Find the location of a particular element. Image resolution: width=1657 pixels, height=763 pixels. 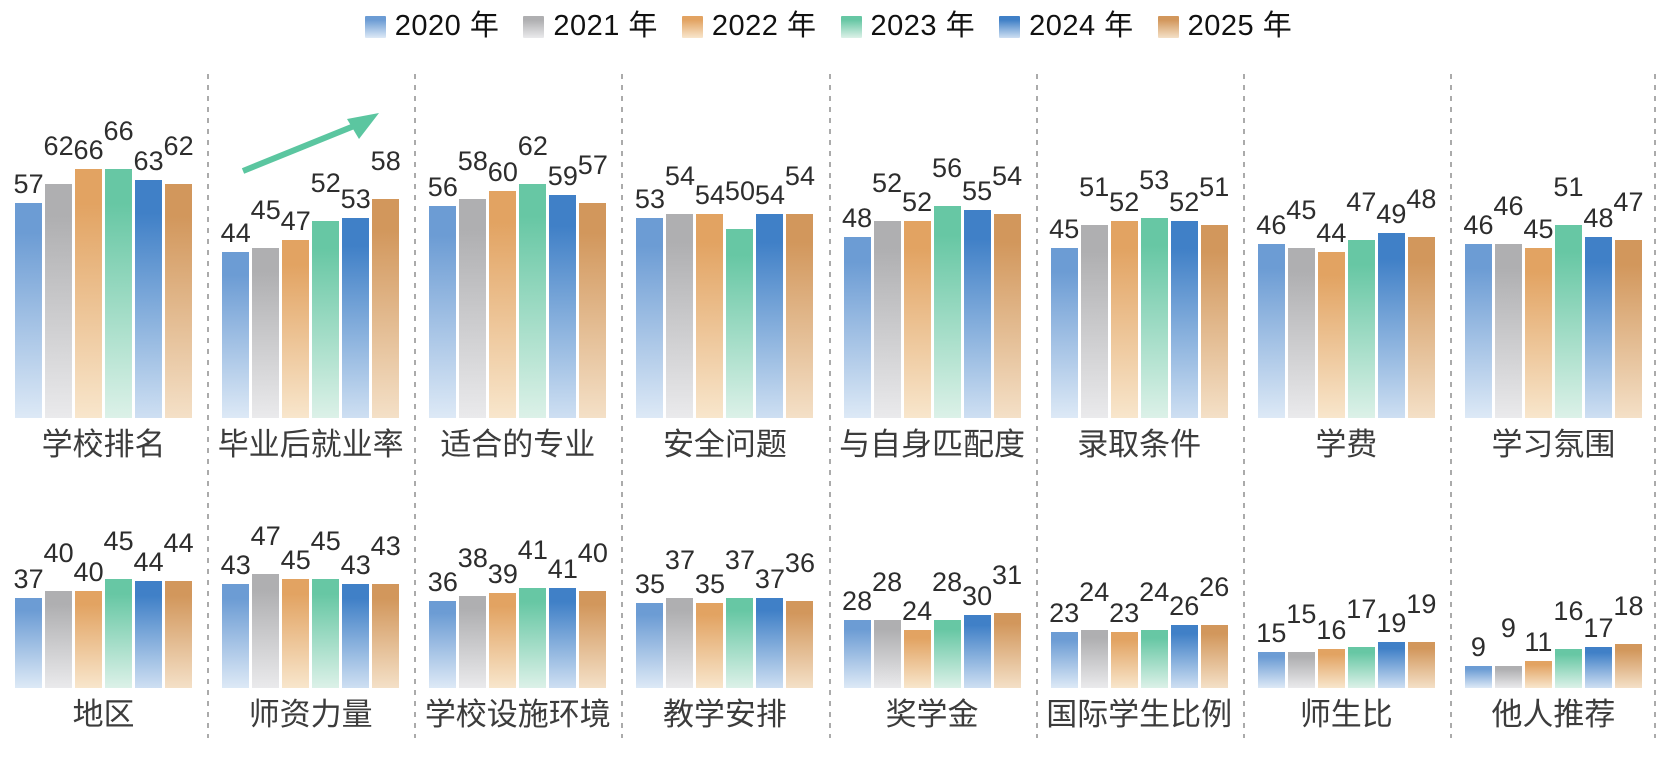

value-label: 19 is located at coordinates (1391, 623).